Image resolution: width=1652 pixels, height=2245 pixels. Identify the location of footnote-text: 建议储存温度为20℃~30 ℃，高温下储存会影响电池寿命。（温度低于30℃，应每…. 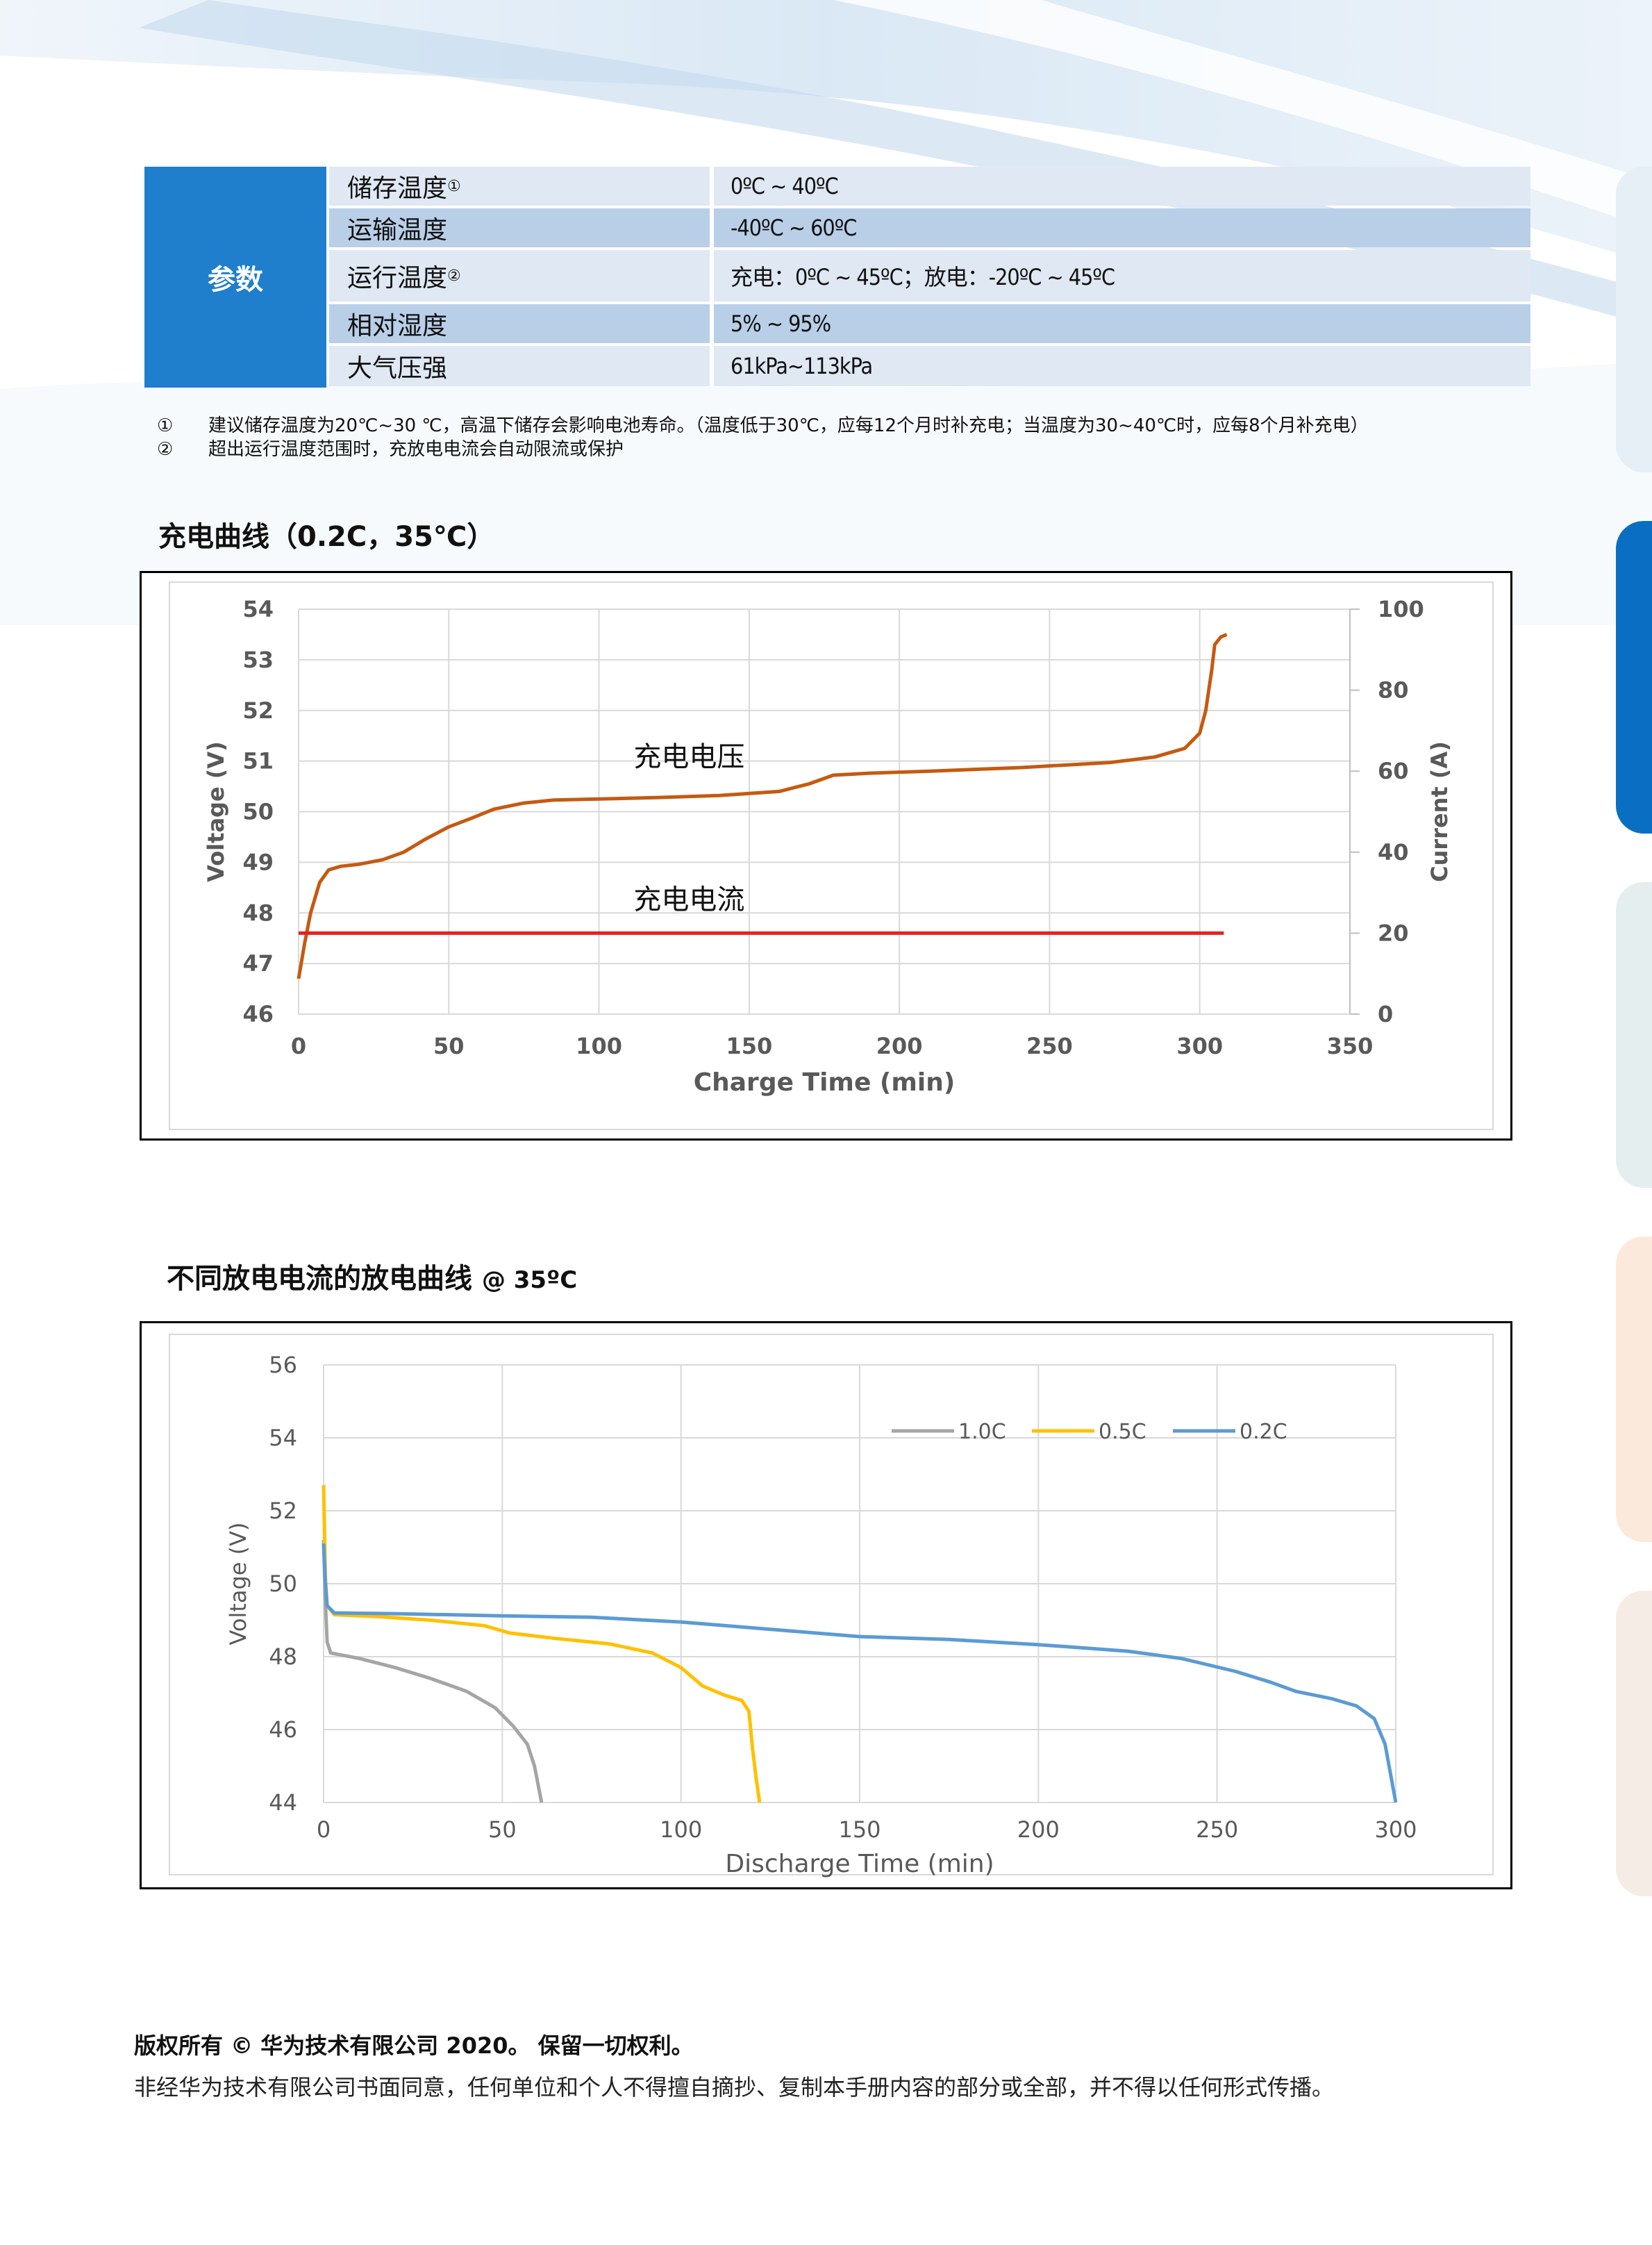
(788, 426).